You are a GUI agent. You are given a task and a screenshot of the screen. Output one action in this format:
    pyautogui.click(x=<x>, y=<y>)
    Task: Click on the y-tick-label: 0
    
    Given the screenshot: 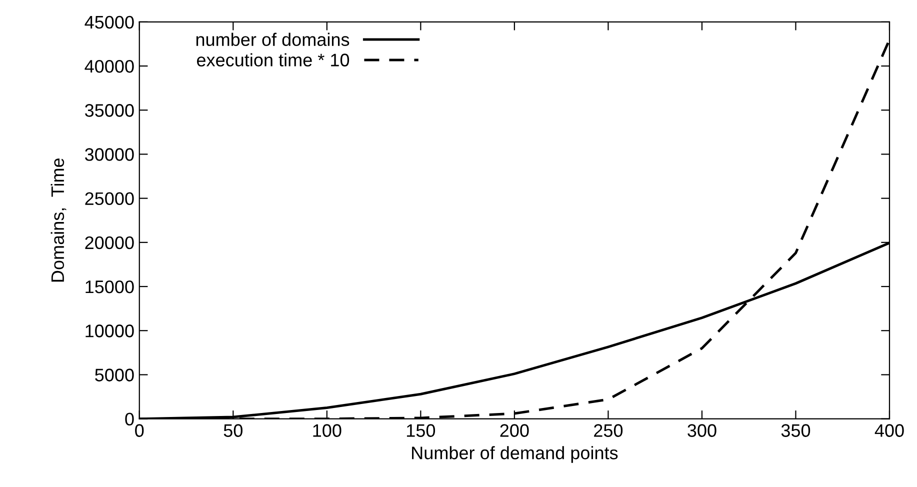 What is the action you would take?
    pyautogui.click(x=129, y=419)
    